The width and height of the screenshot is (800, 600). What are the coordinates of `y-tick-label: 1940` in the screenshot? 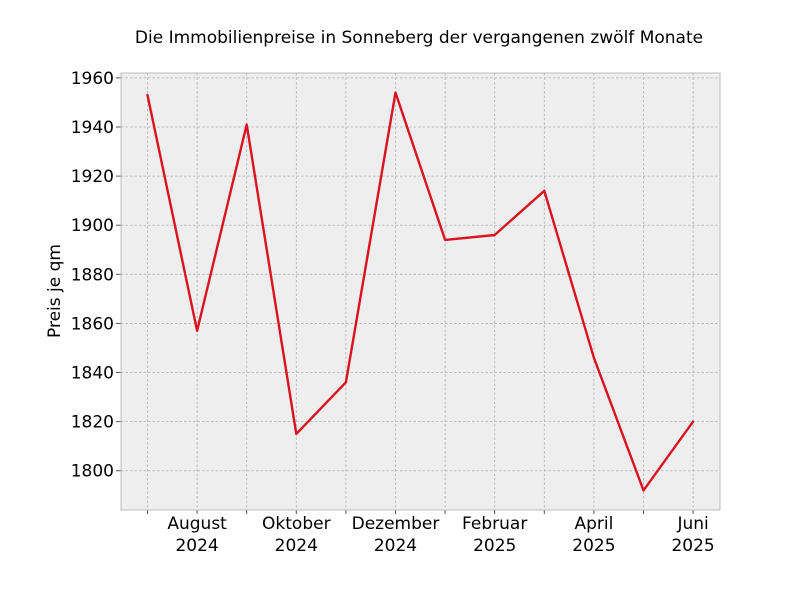 It's located at (92, 128).